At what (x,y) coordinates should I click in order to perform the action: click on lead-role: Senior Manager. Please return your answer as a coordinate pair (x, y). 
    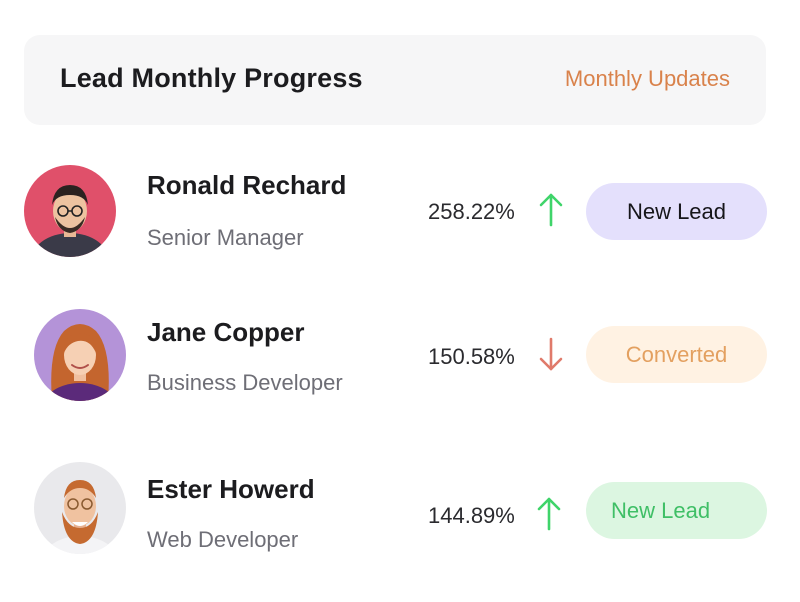
    Looking at the image, I should click on (225, 237).